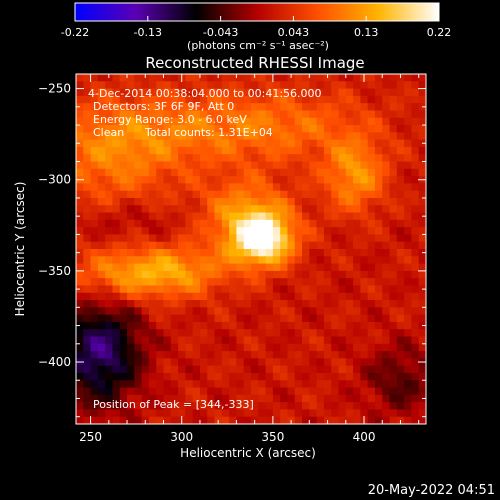  I want to click on y-axis-label: Heliocentric Y (arcsec), so click(20, 249).